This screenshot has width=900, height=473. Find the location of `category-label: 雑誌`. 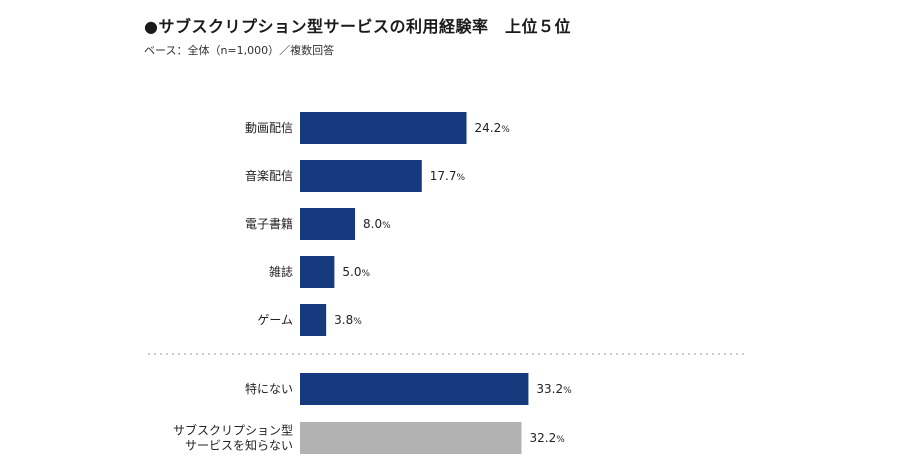

category-label: 雑誌 is located at coordinates (281, 271).